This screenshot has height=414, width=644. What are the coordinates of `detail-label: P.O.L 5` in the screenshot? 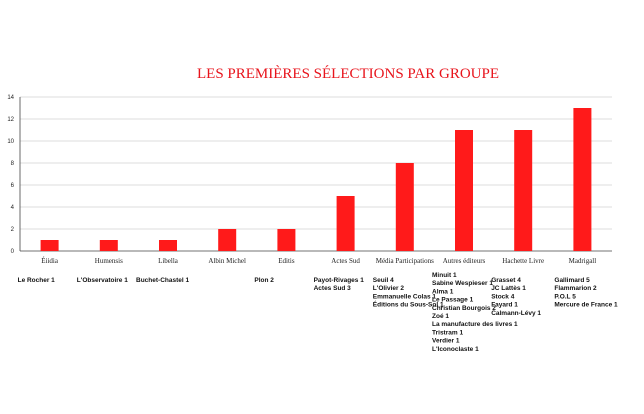 It's located at (565, 296).